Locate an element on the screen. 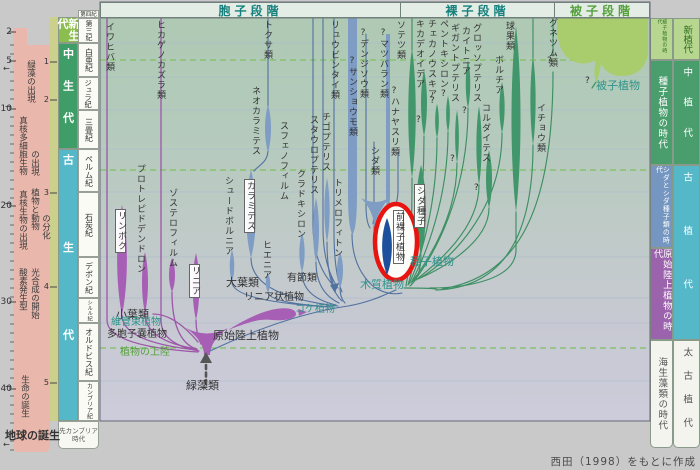 The height and width of the screenshot is (470, 700). right-column-cell: 原始陸上植物の時代 is located at coordinates (661, 294).